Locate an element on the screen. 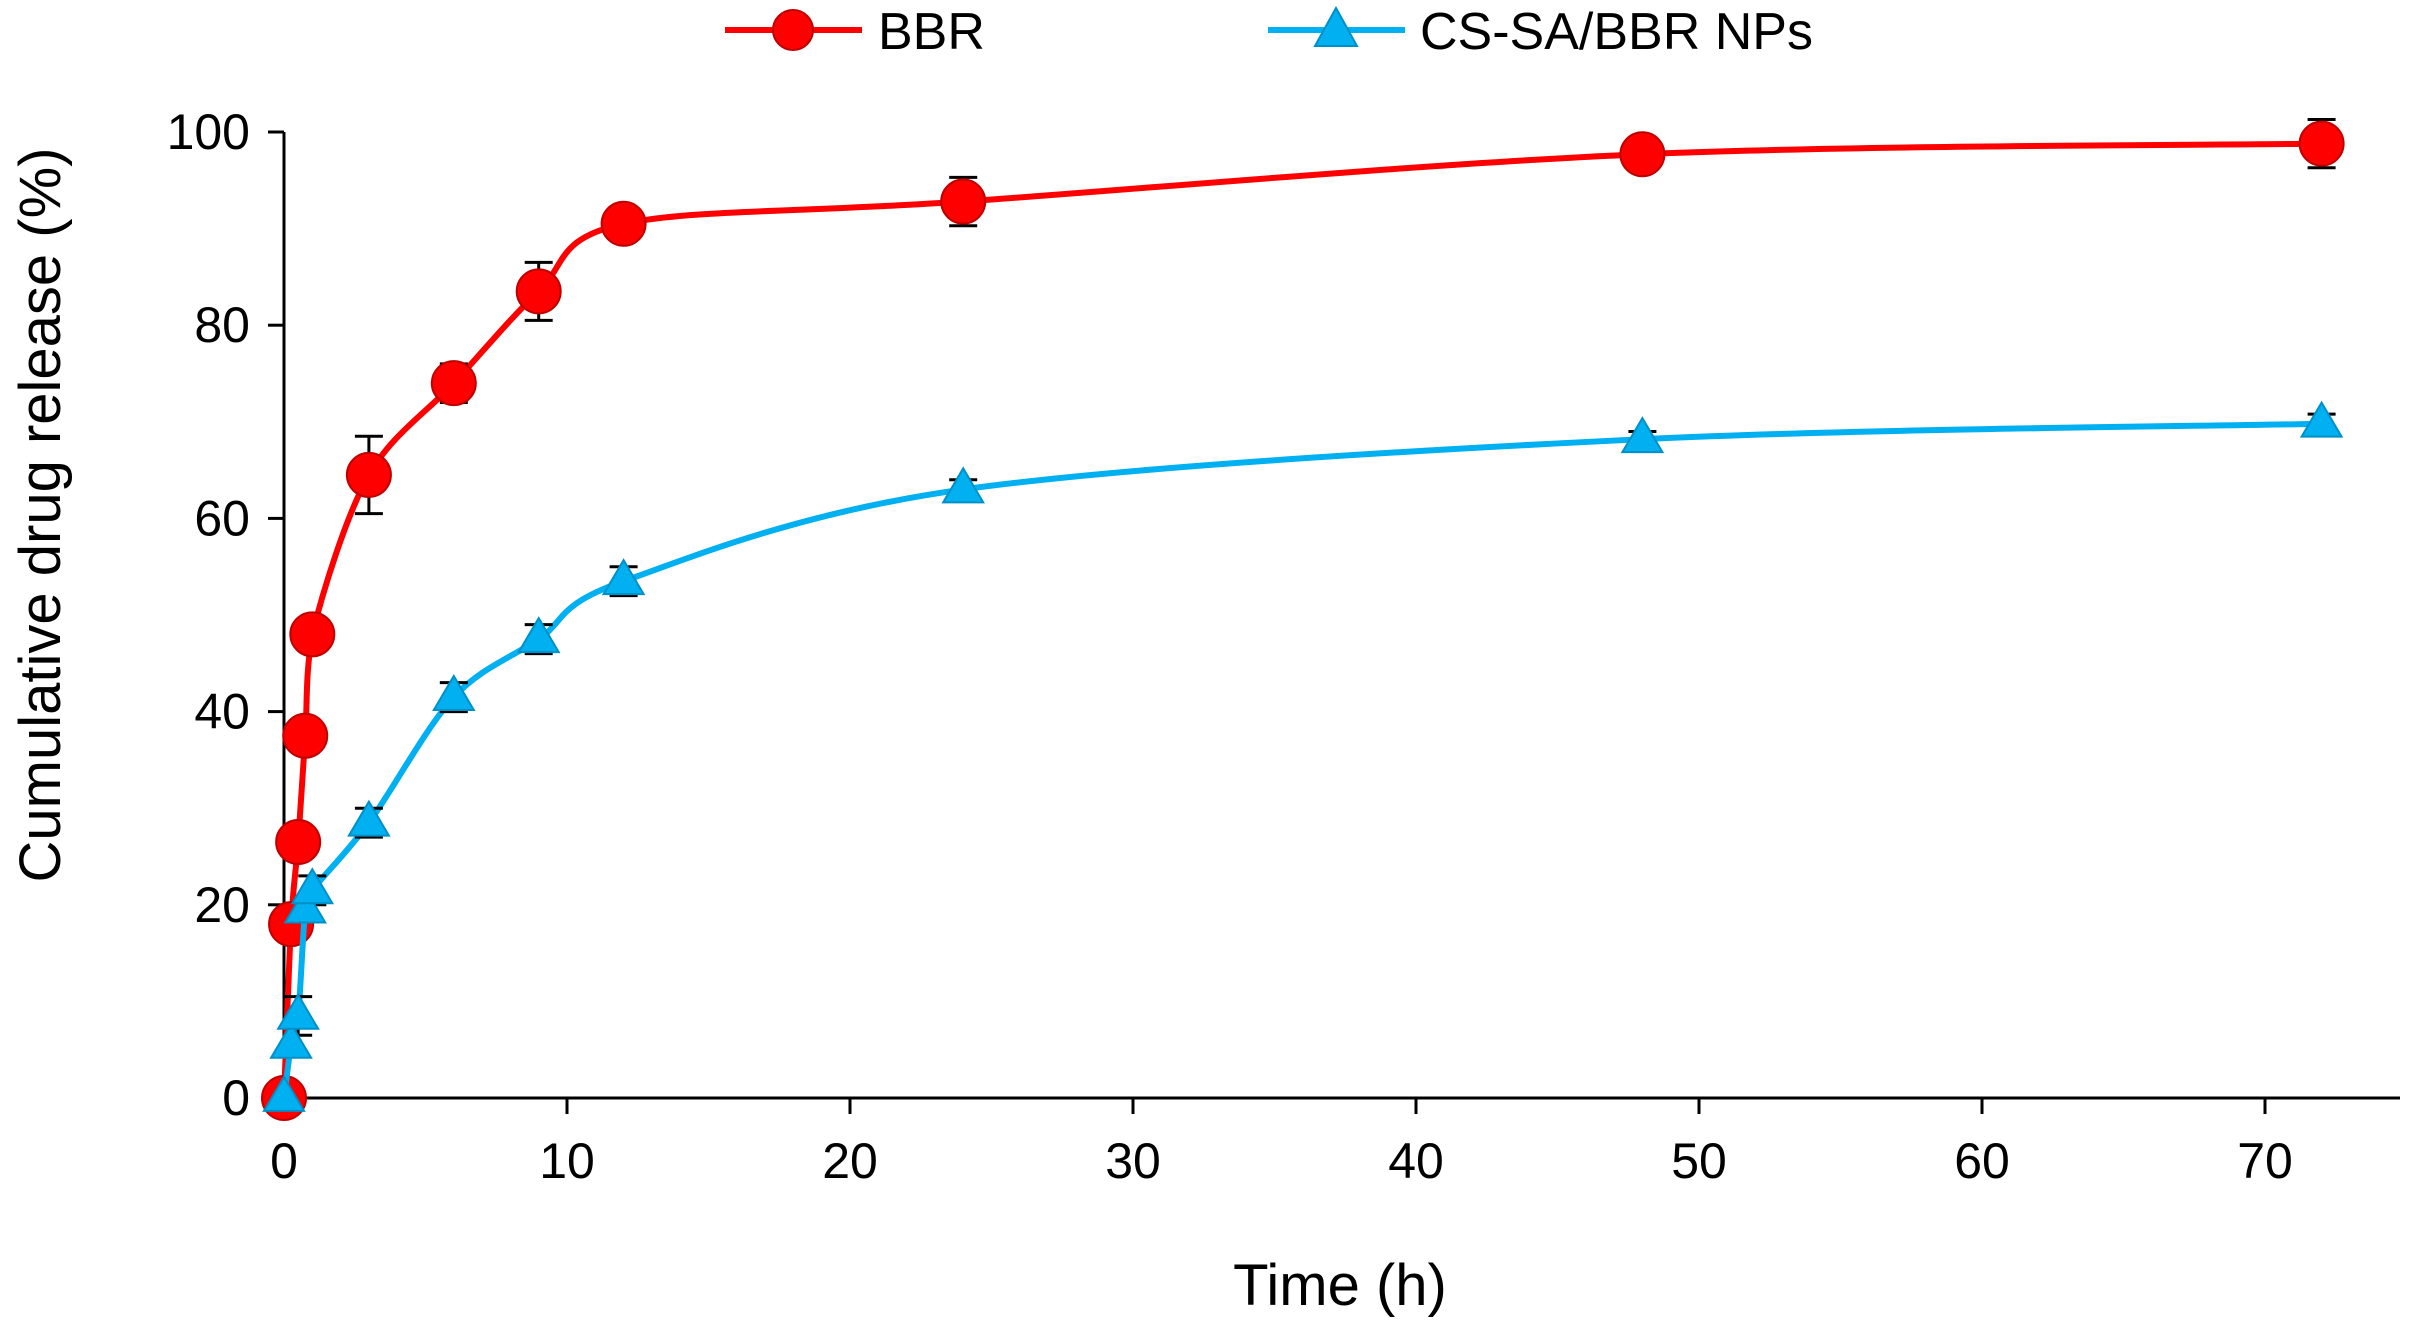  x-tick-label: 70 is located at coordinates (2265, 1161).